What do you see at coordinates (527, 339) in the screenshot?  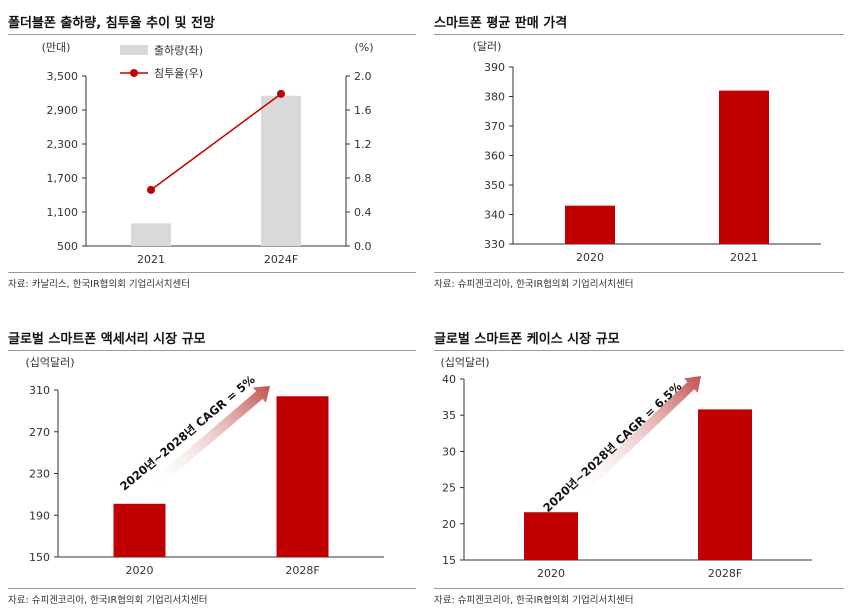 I see `chart-title: 글로벌 스마트폰 케이스 시장 규모` at bounding box center [527, 339].